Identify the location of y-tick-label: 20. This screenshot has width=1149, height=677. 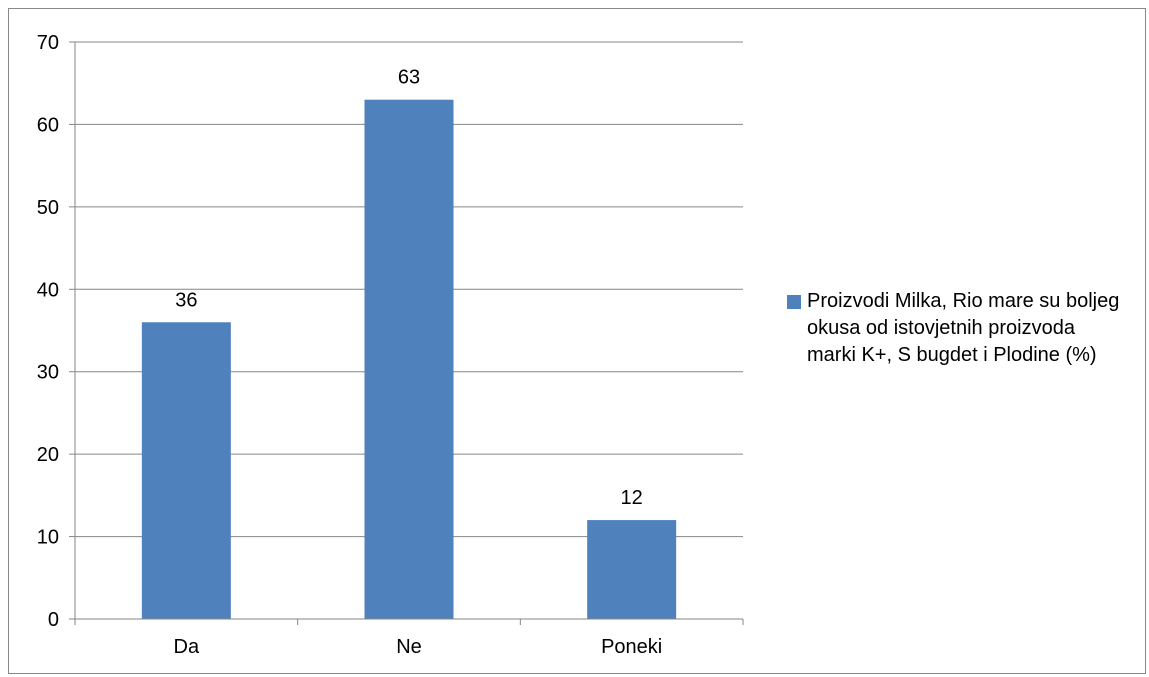
(48, 455).